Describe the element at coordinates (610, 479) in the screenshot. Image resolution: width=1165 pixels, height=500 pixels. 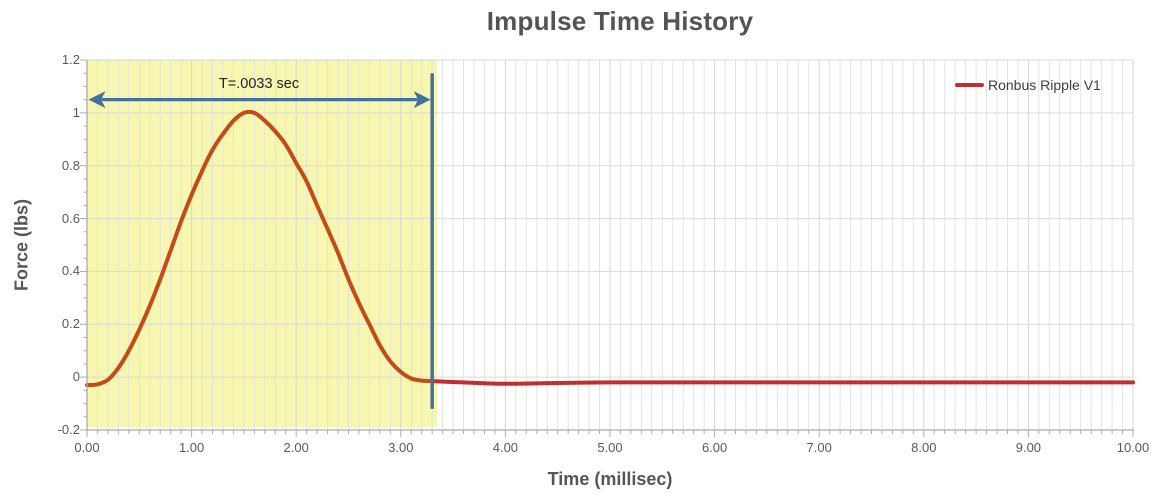
I see `x-axis-title: Time (millisec)` at that location.